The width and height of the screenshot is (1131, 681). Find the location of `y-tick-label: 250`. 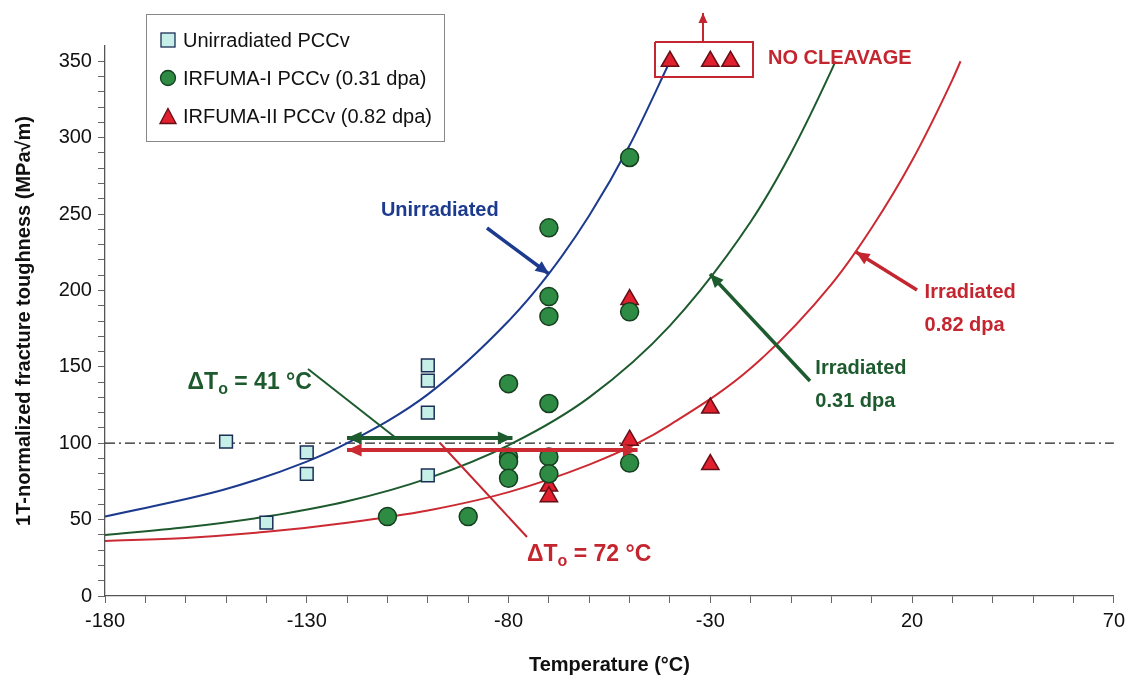

y-tick-label: 250 is located at coordinates (75, 212).